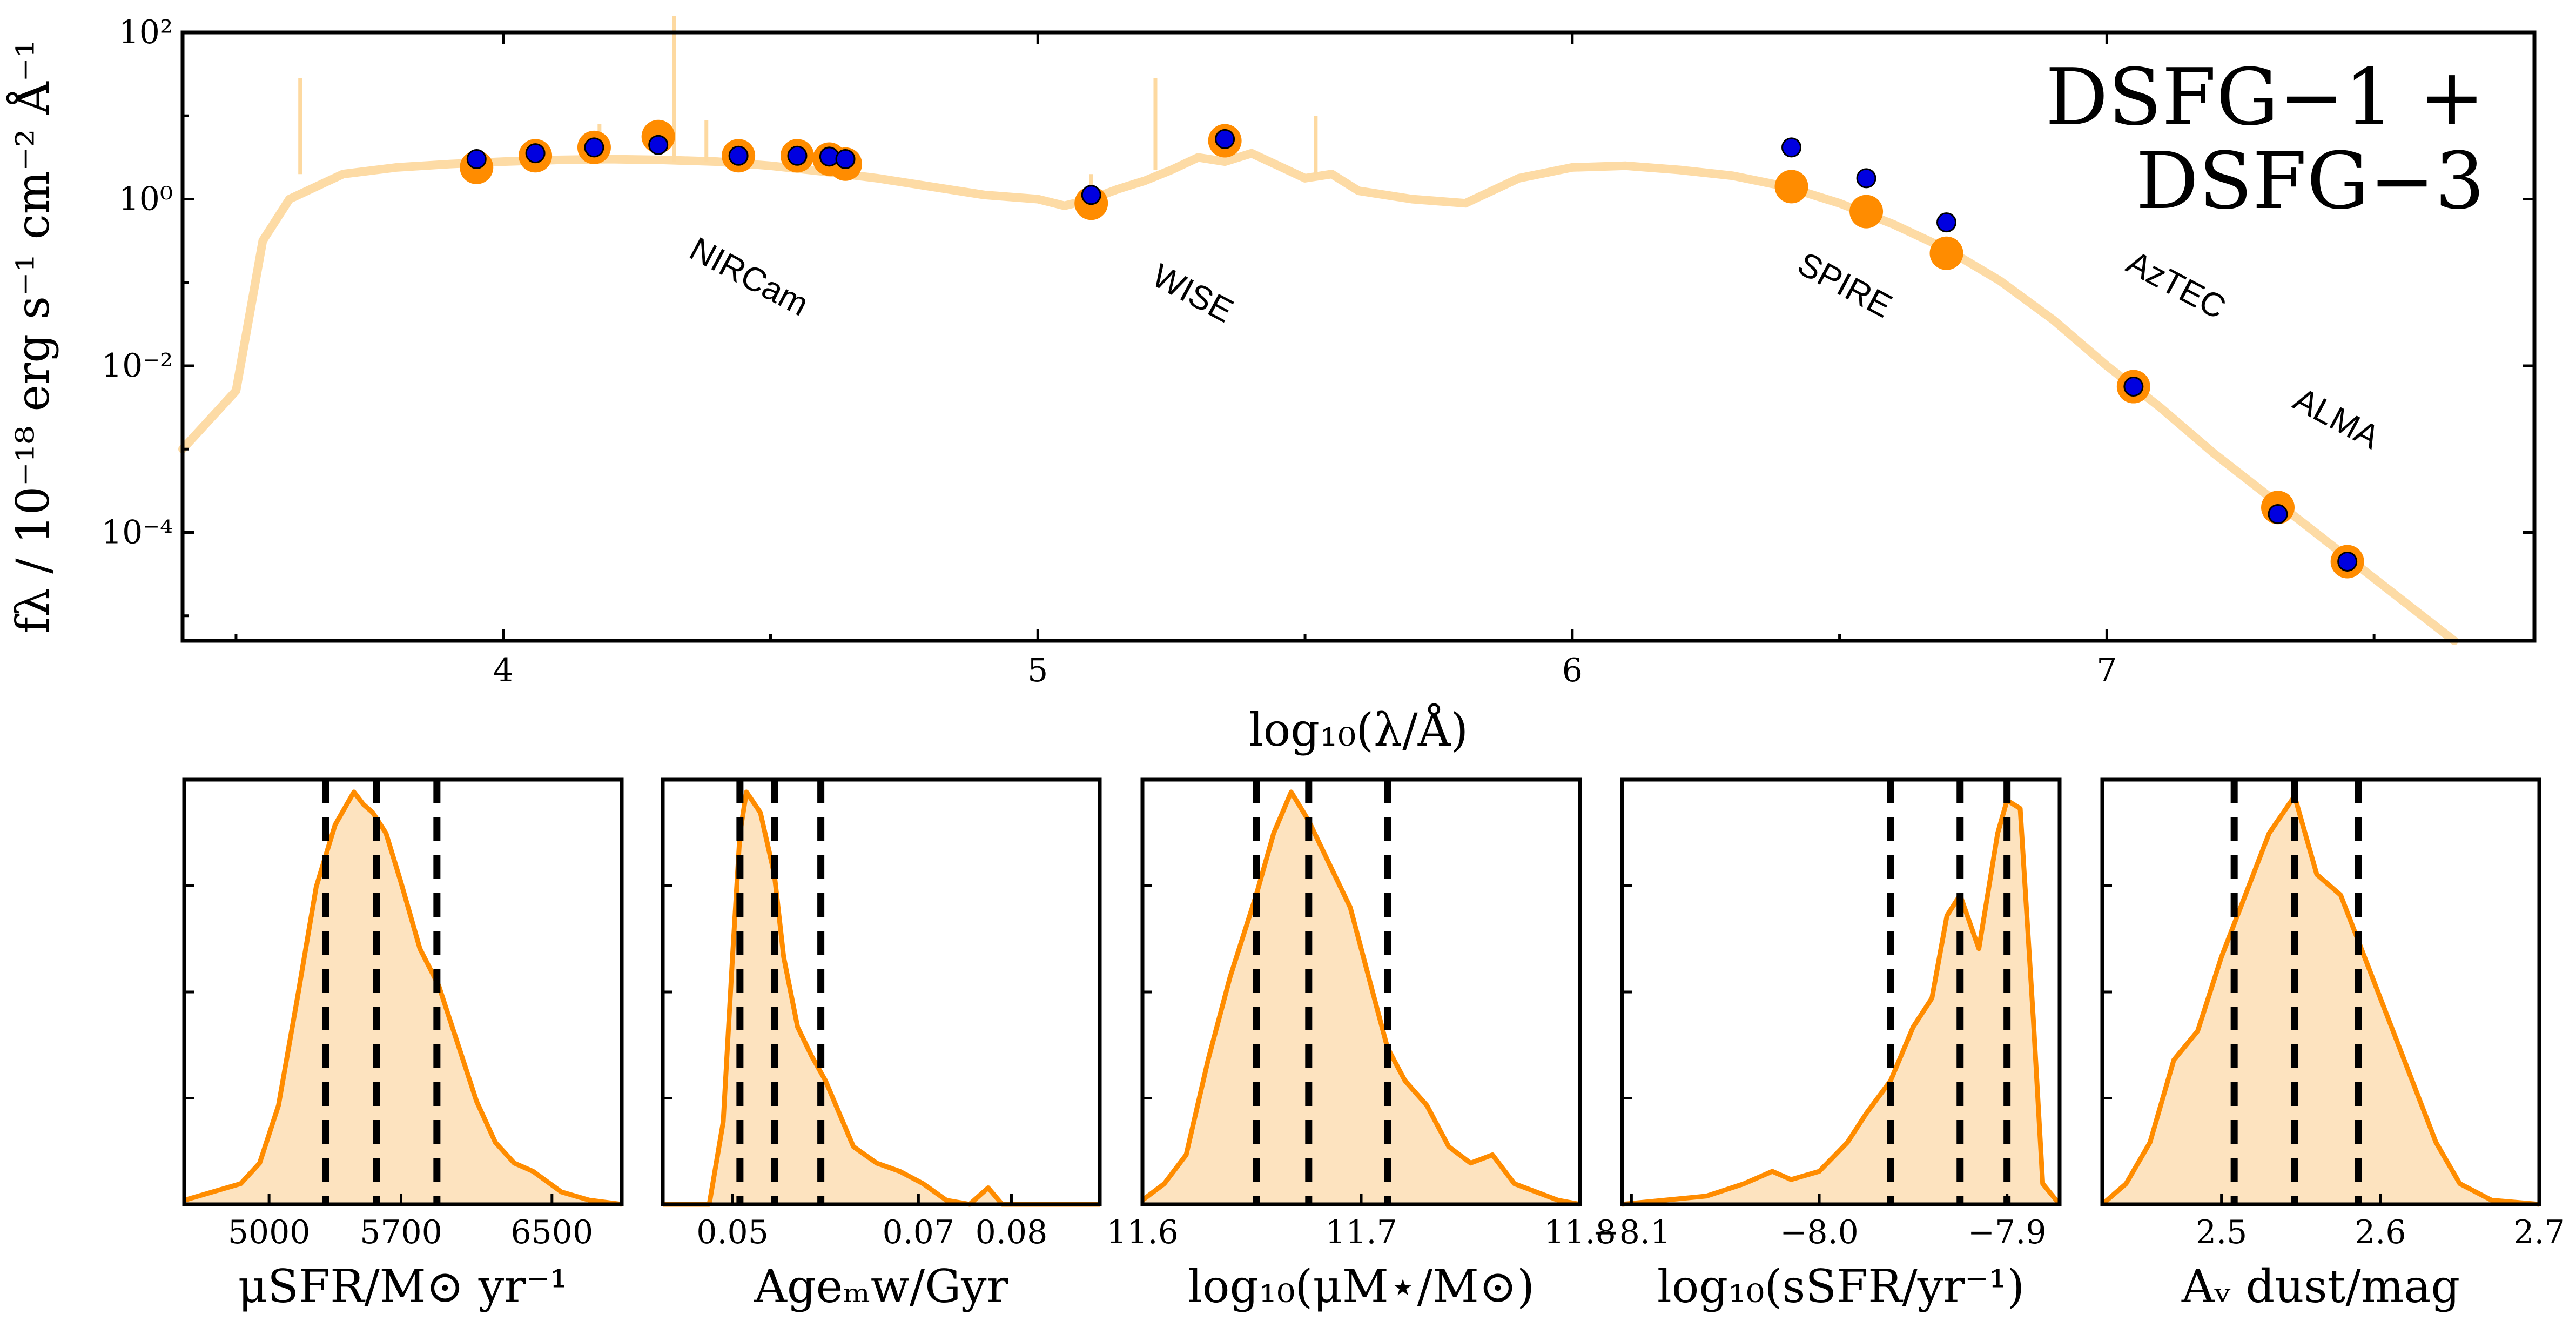  What do you see at coordinates (1012, 1232) in the screenshot?
I see `posterior-x-tick-label: 0.08` at bounding box center [1012, 1232].